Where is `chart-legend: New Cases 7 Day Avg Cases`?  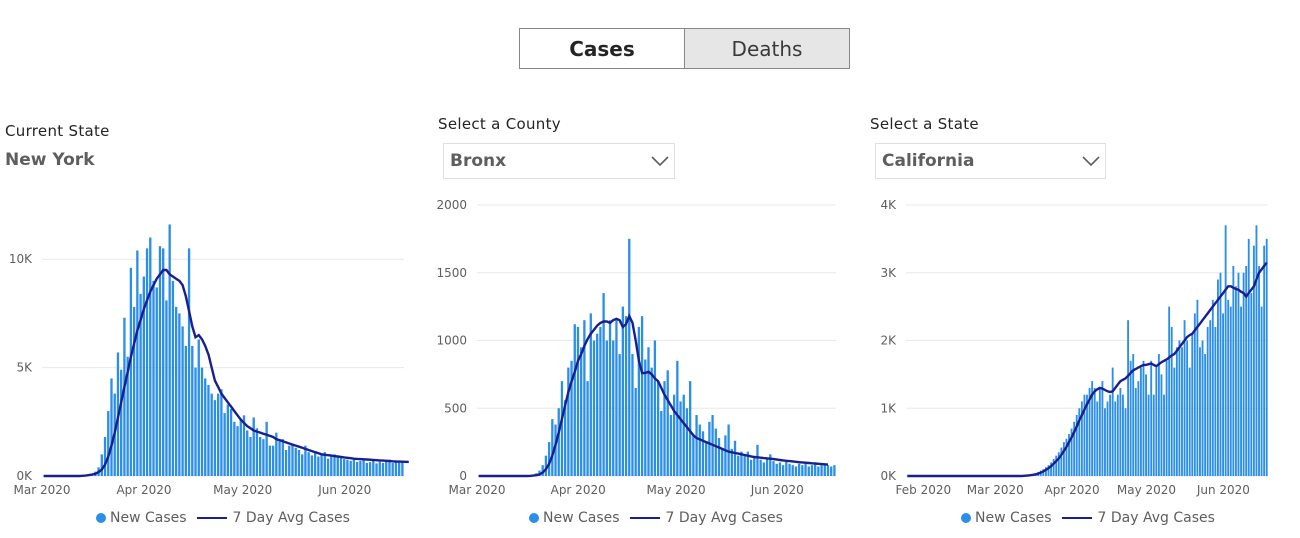
chart-legend: New Cases 7 Day Avg Cases is located at coordinates (1088, 518).